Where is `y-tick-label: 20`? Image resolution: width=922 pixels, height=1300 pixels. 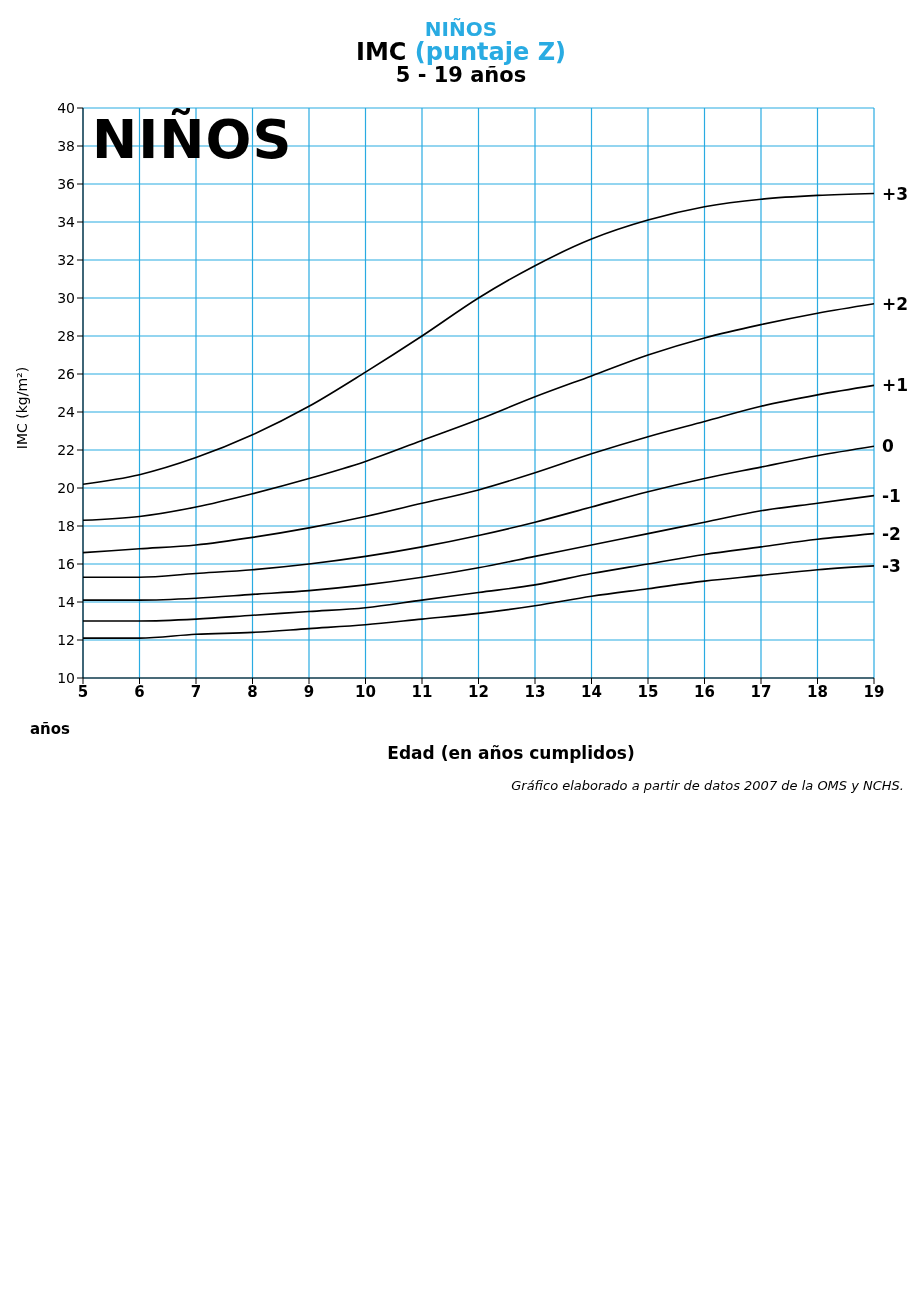
y-tick-label: 20 is located at coordinates (66, 487).